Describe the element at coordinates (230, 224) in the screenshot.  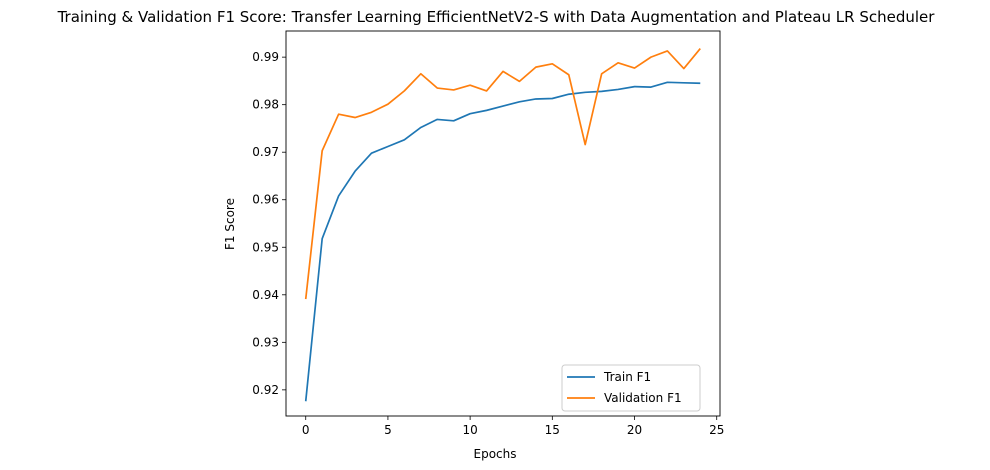
I see `y-axis-label: F1 Score` at that location.